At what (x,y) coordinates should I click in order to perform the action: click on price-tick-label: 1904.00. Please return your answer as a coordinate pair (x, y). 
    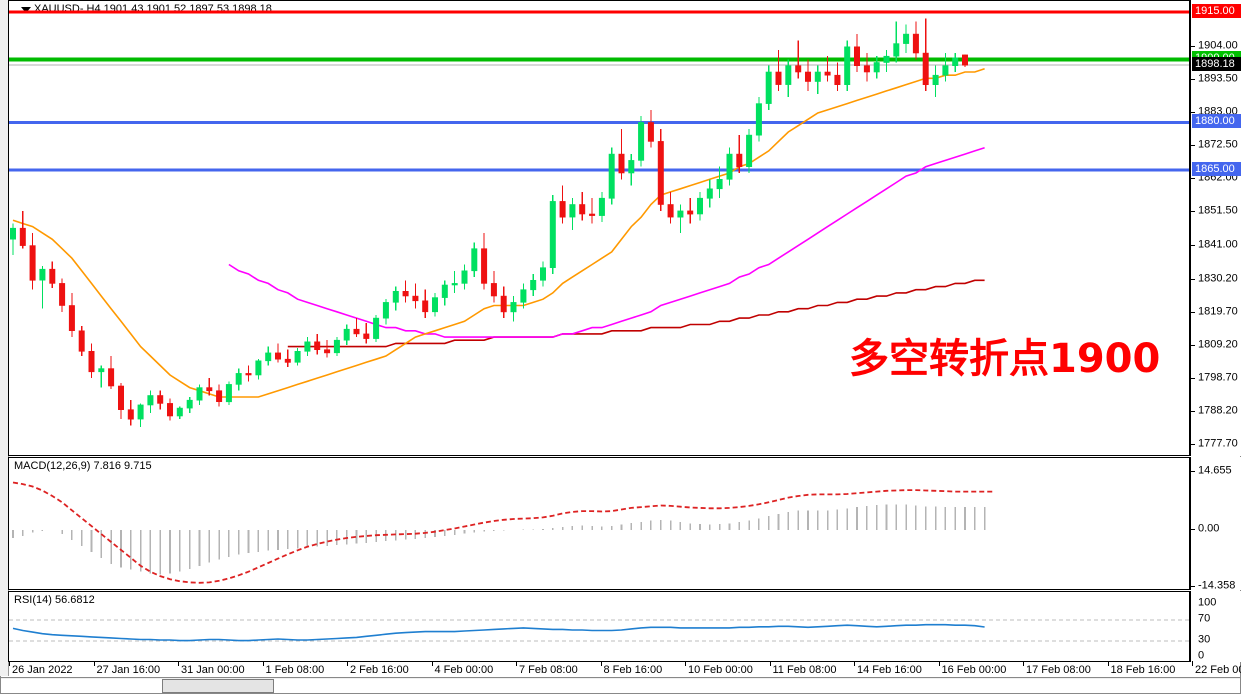
    Looking at the image, I should click on (1218, 45).